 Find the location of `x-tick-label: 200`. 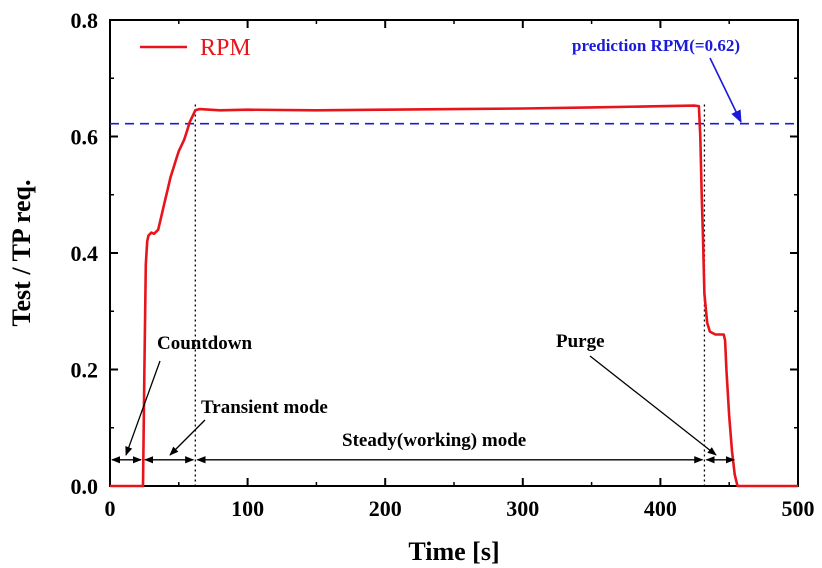

x-tick-label: 200 is located at coordinates (385, 508).